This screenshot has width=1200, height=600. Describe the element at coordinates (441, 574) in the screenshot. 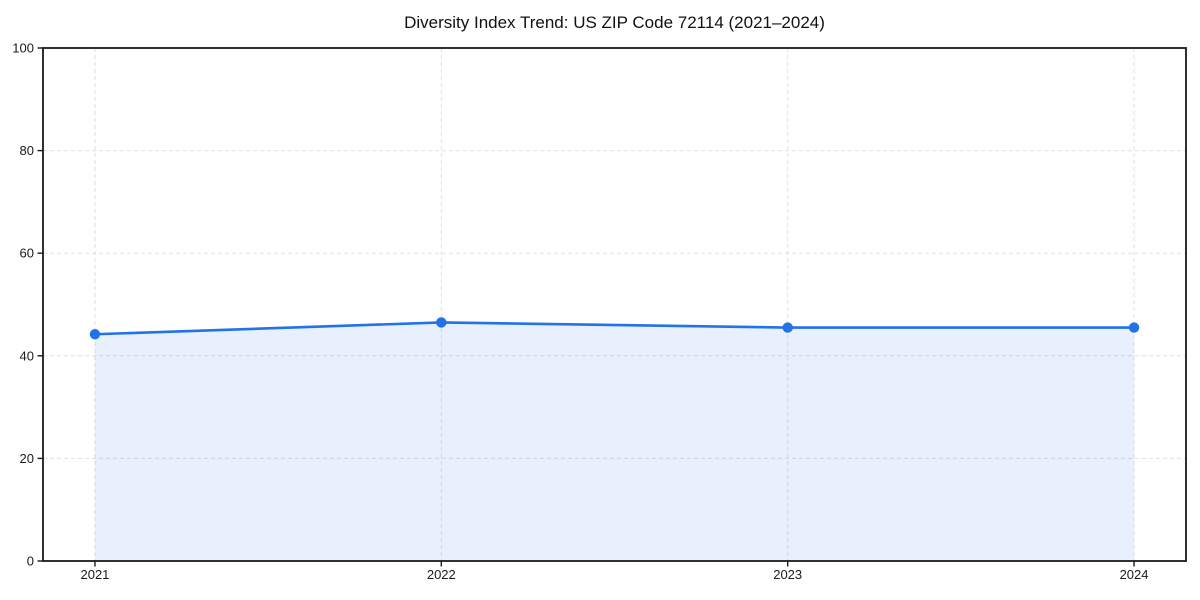

I see `x-tick-label: 2022` at that location.